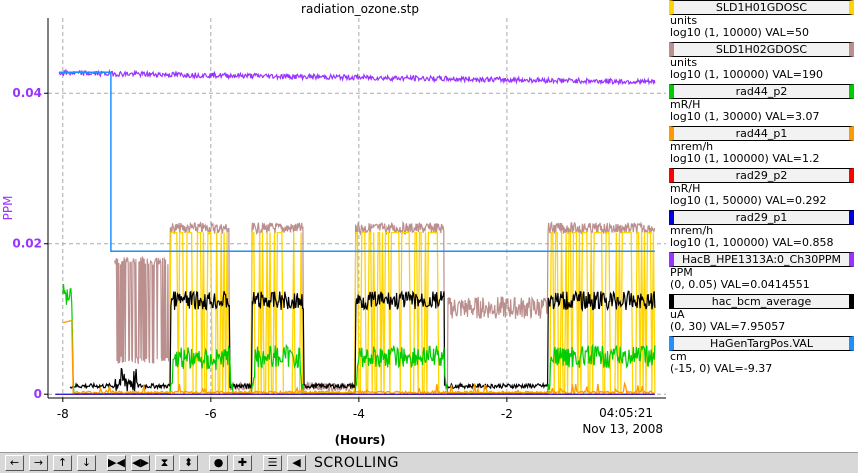  Describe the element at coordinates (761, 133) in the screenshot. I see `legend-series-name: rad44_p1` at that location.